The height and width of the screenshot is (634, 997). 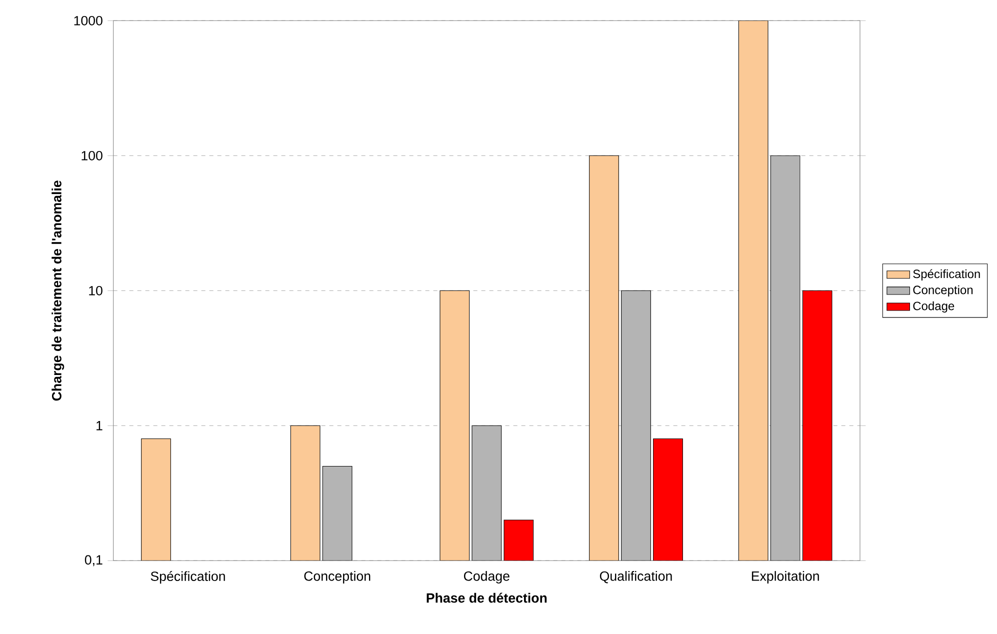 What do you see at coordinates (487, 577) in the screenshot?
I see `x-tick-label: Codage` at bounding box center [487, 577].